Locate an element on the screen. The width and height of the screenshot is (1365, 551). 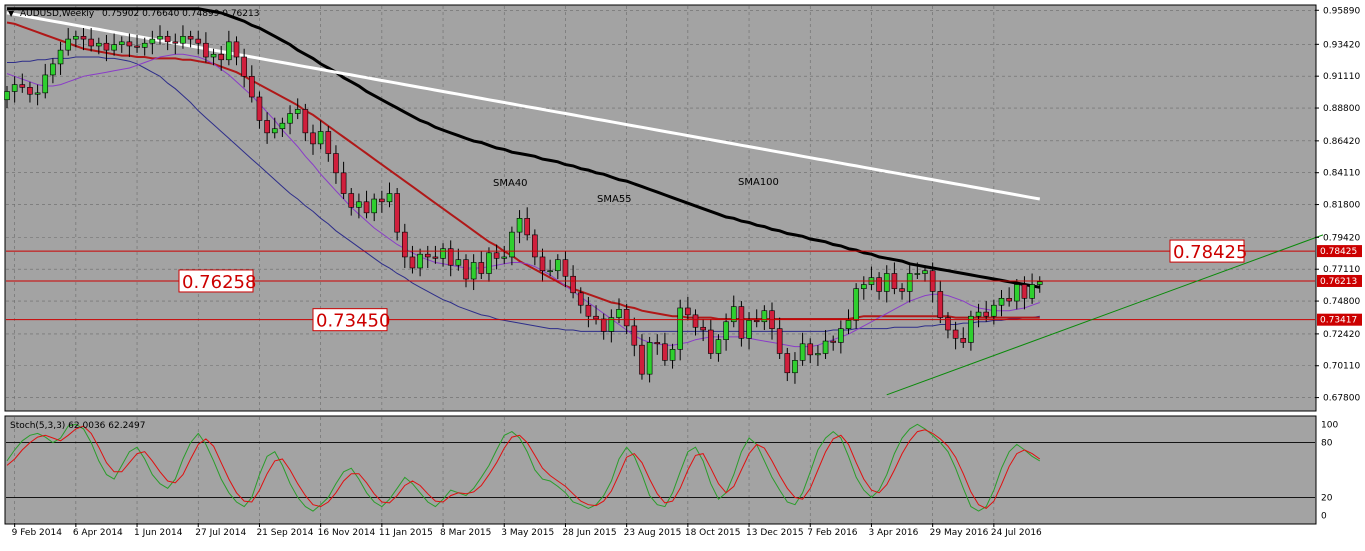
stoch-signal-line is located at coordinates (523, 467).